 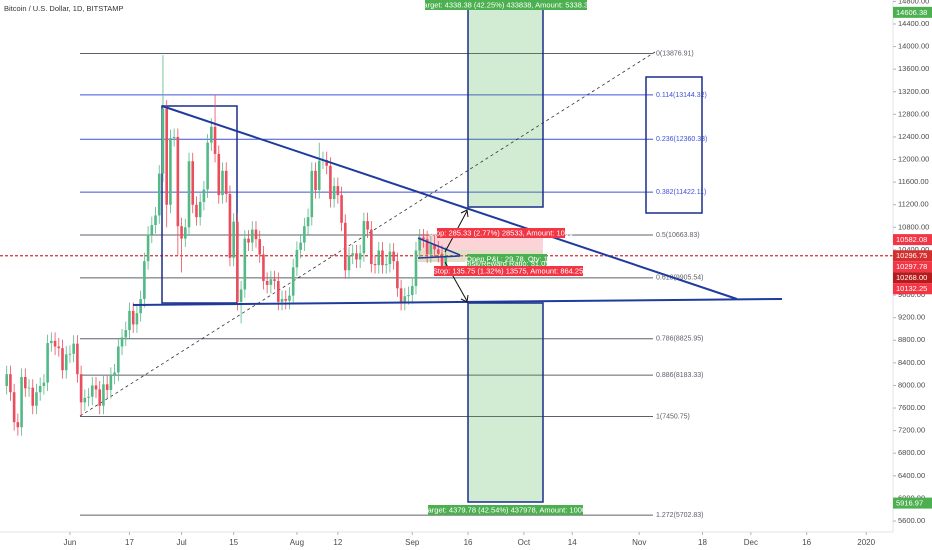 What do you see at coordinates (911, 362) in the screenshot?
I see `y-tick-label: 8400.00` at bounding box center [911, 362].